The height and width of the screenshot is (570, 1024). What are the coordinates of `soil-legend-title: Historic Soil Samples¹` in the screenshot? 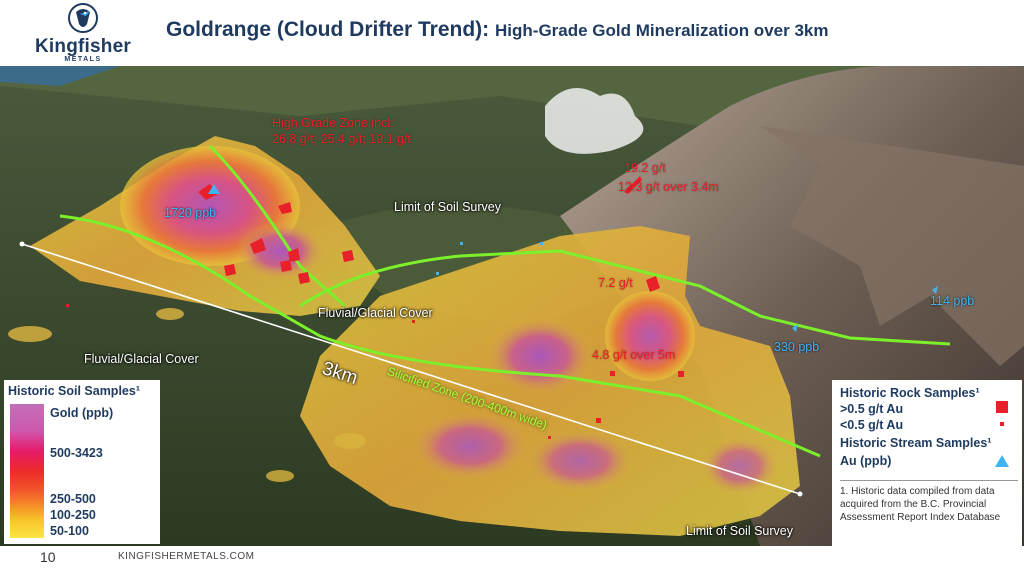 It's located at (74, 391).